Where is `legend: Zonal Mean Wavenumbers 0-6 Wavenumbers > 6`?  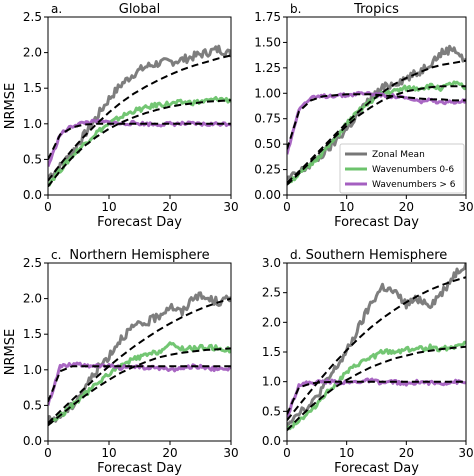 legend: Zonal Mean Wavenumbers 0-6 Wavenumbers > 6 is located at coordinates (402, 168).